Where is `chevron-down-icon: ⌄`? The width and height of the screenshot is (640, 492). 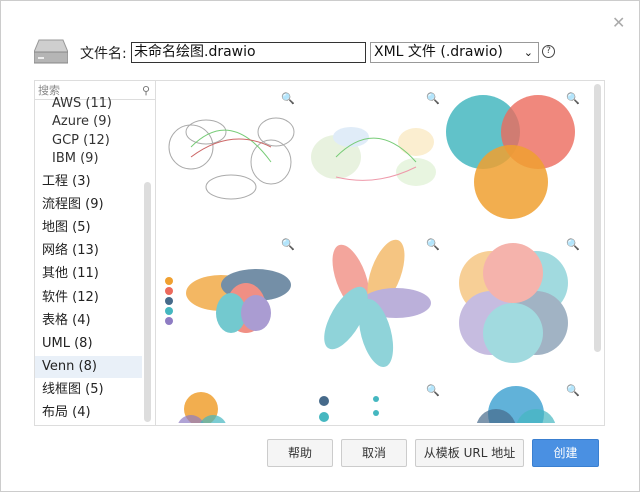 chevron-down-icon: ⌄ is located at coordinates (528, 52).